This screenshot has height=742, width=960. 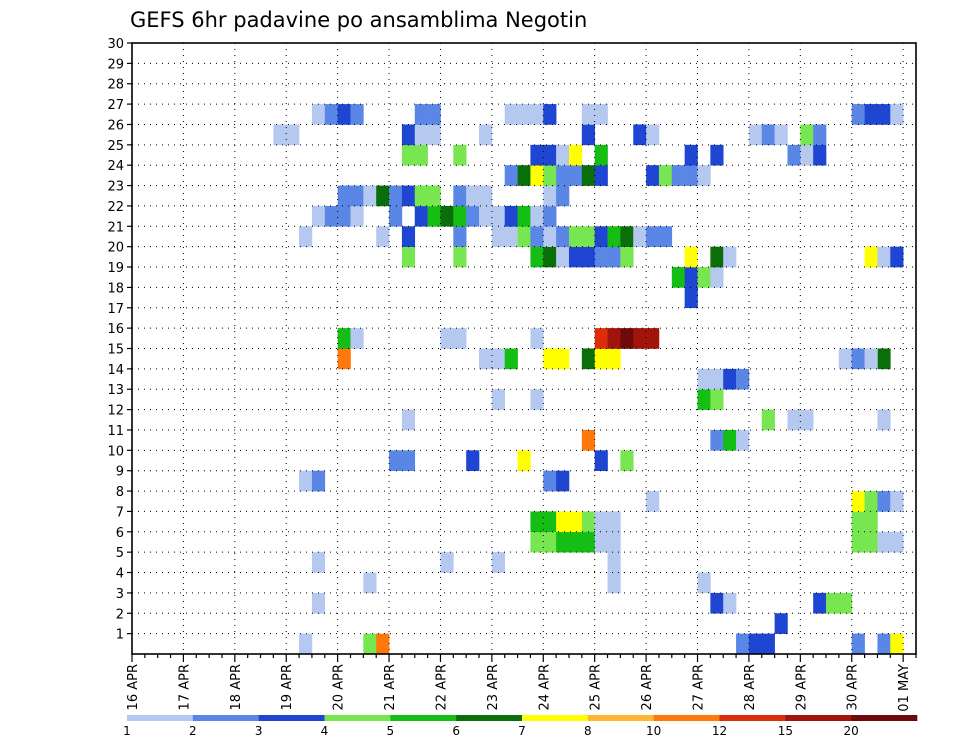 I want to click on legend-label: 8, so click(x=588, y=731).